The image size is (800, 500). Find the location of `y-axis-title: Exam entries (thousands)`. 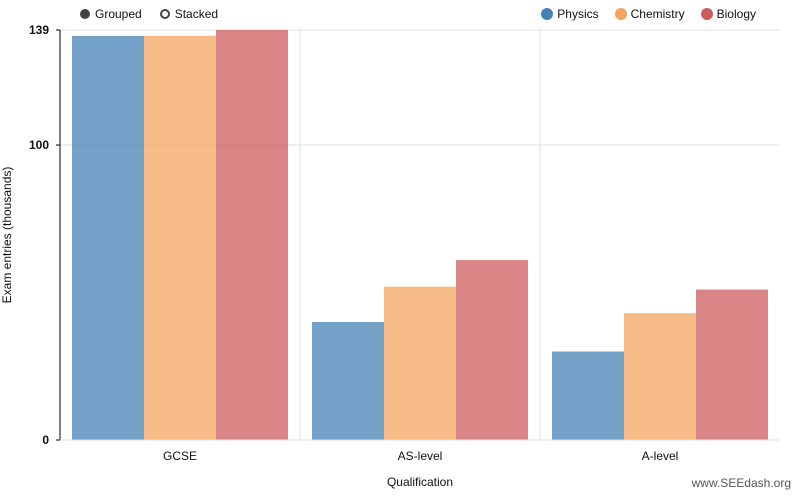

y-axis-title: Exam entries (thousands) is located at coordinates (7, 235).